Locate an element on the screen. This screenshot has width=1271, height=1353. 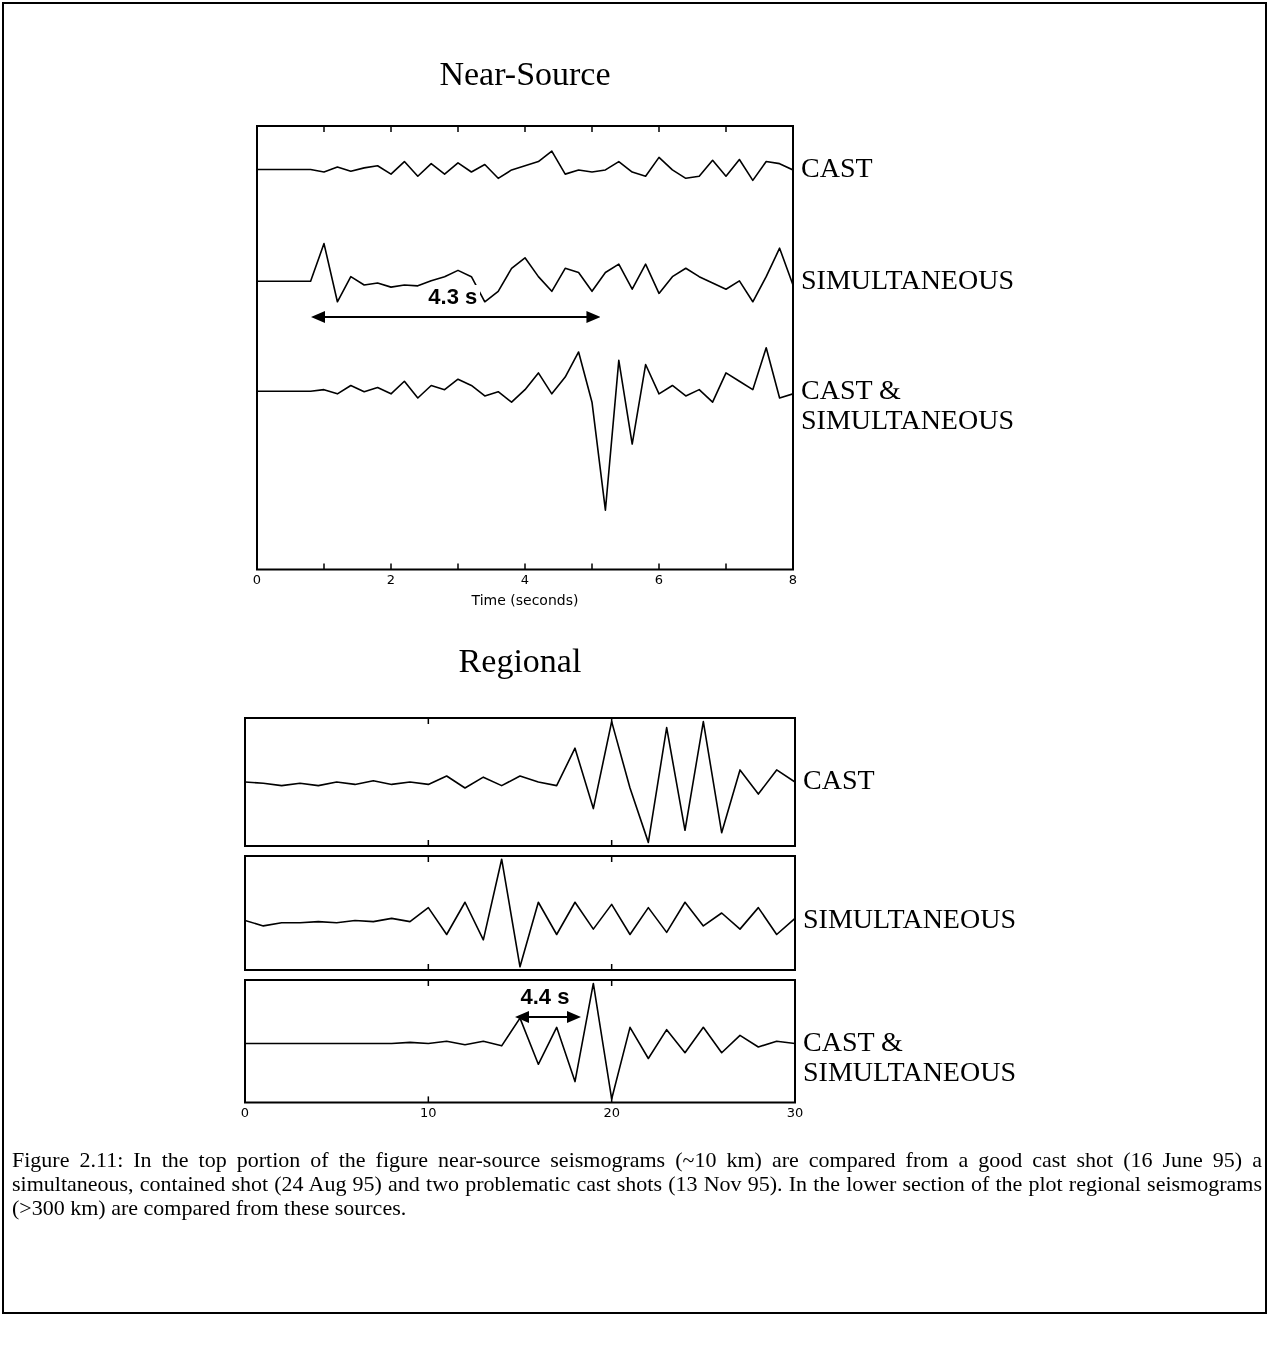
x-tick-label: 10 is located at coordinates (428, 1112).